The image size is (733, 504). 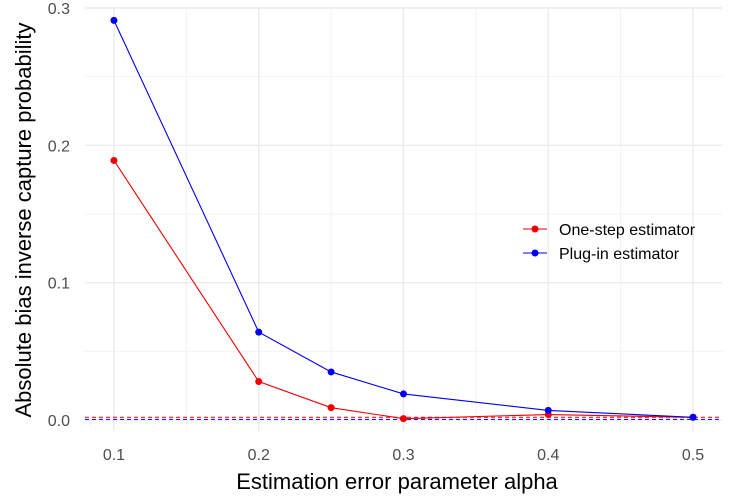 What do you see at coordinates (259, 455) in the screenshot?
I see `x-tick-label: 0.2` at bounding box center [259, 455].